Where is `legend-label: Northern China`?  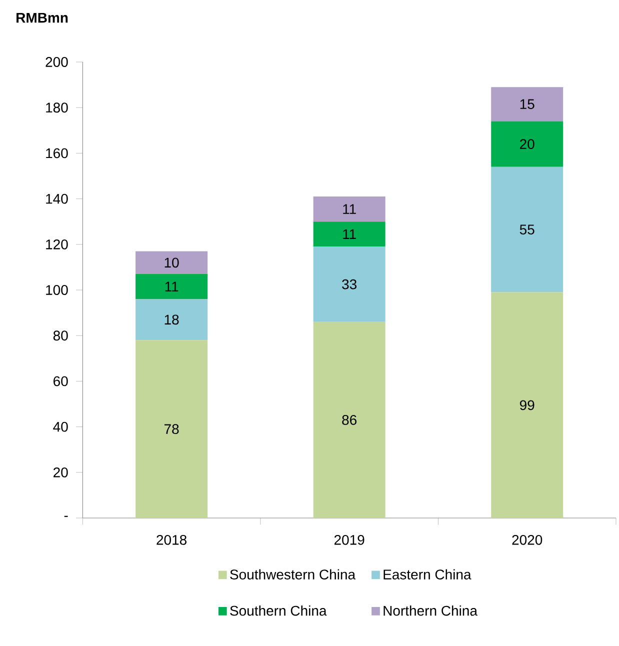 legend-label: Northern China is located at coordinates (431, 610).